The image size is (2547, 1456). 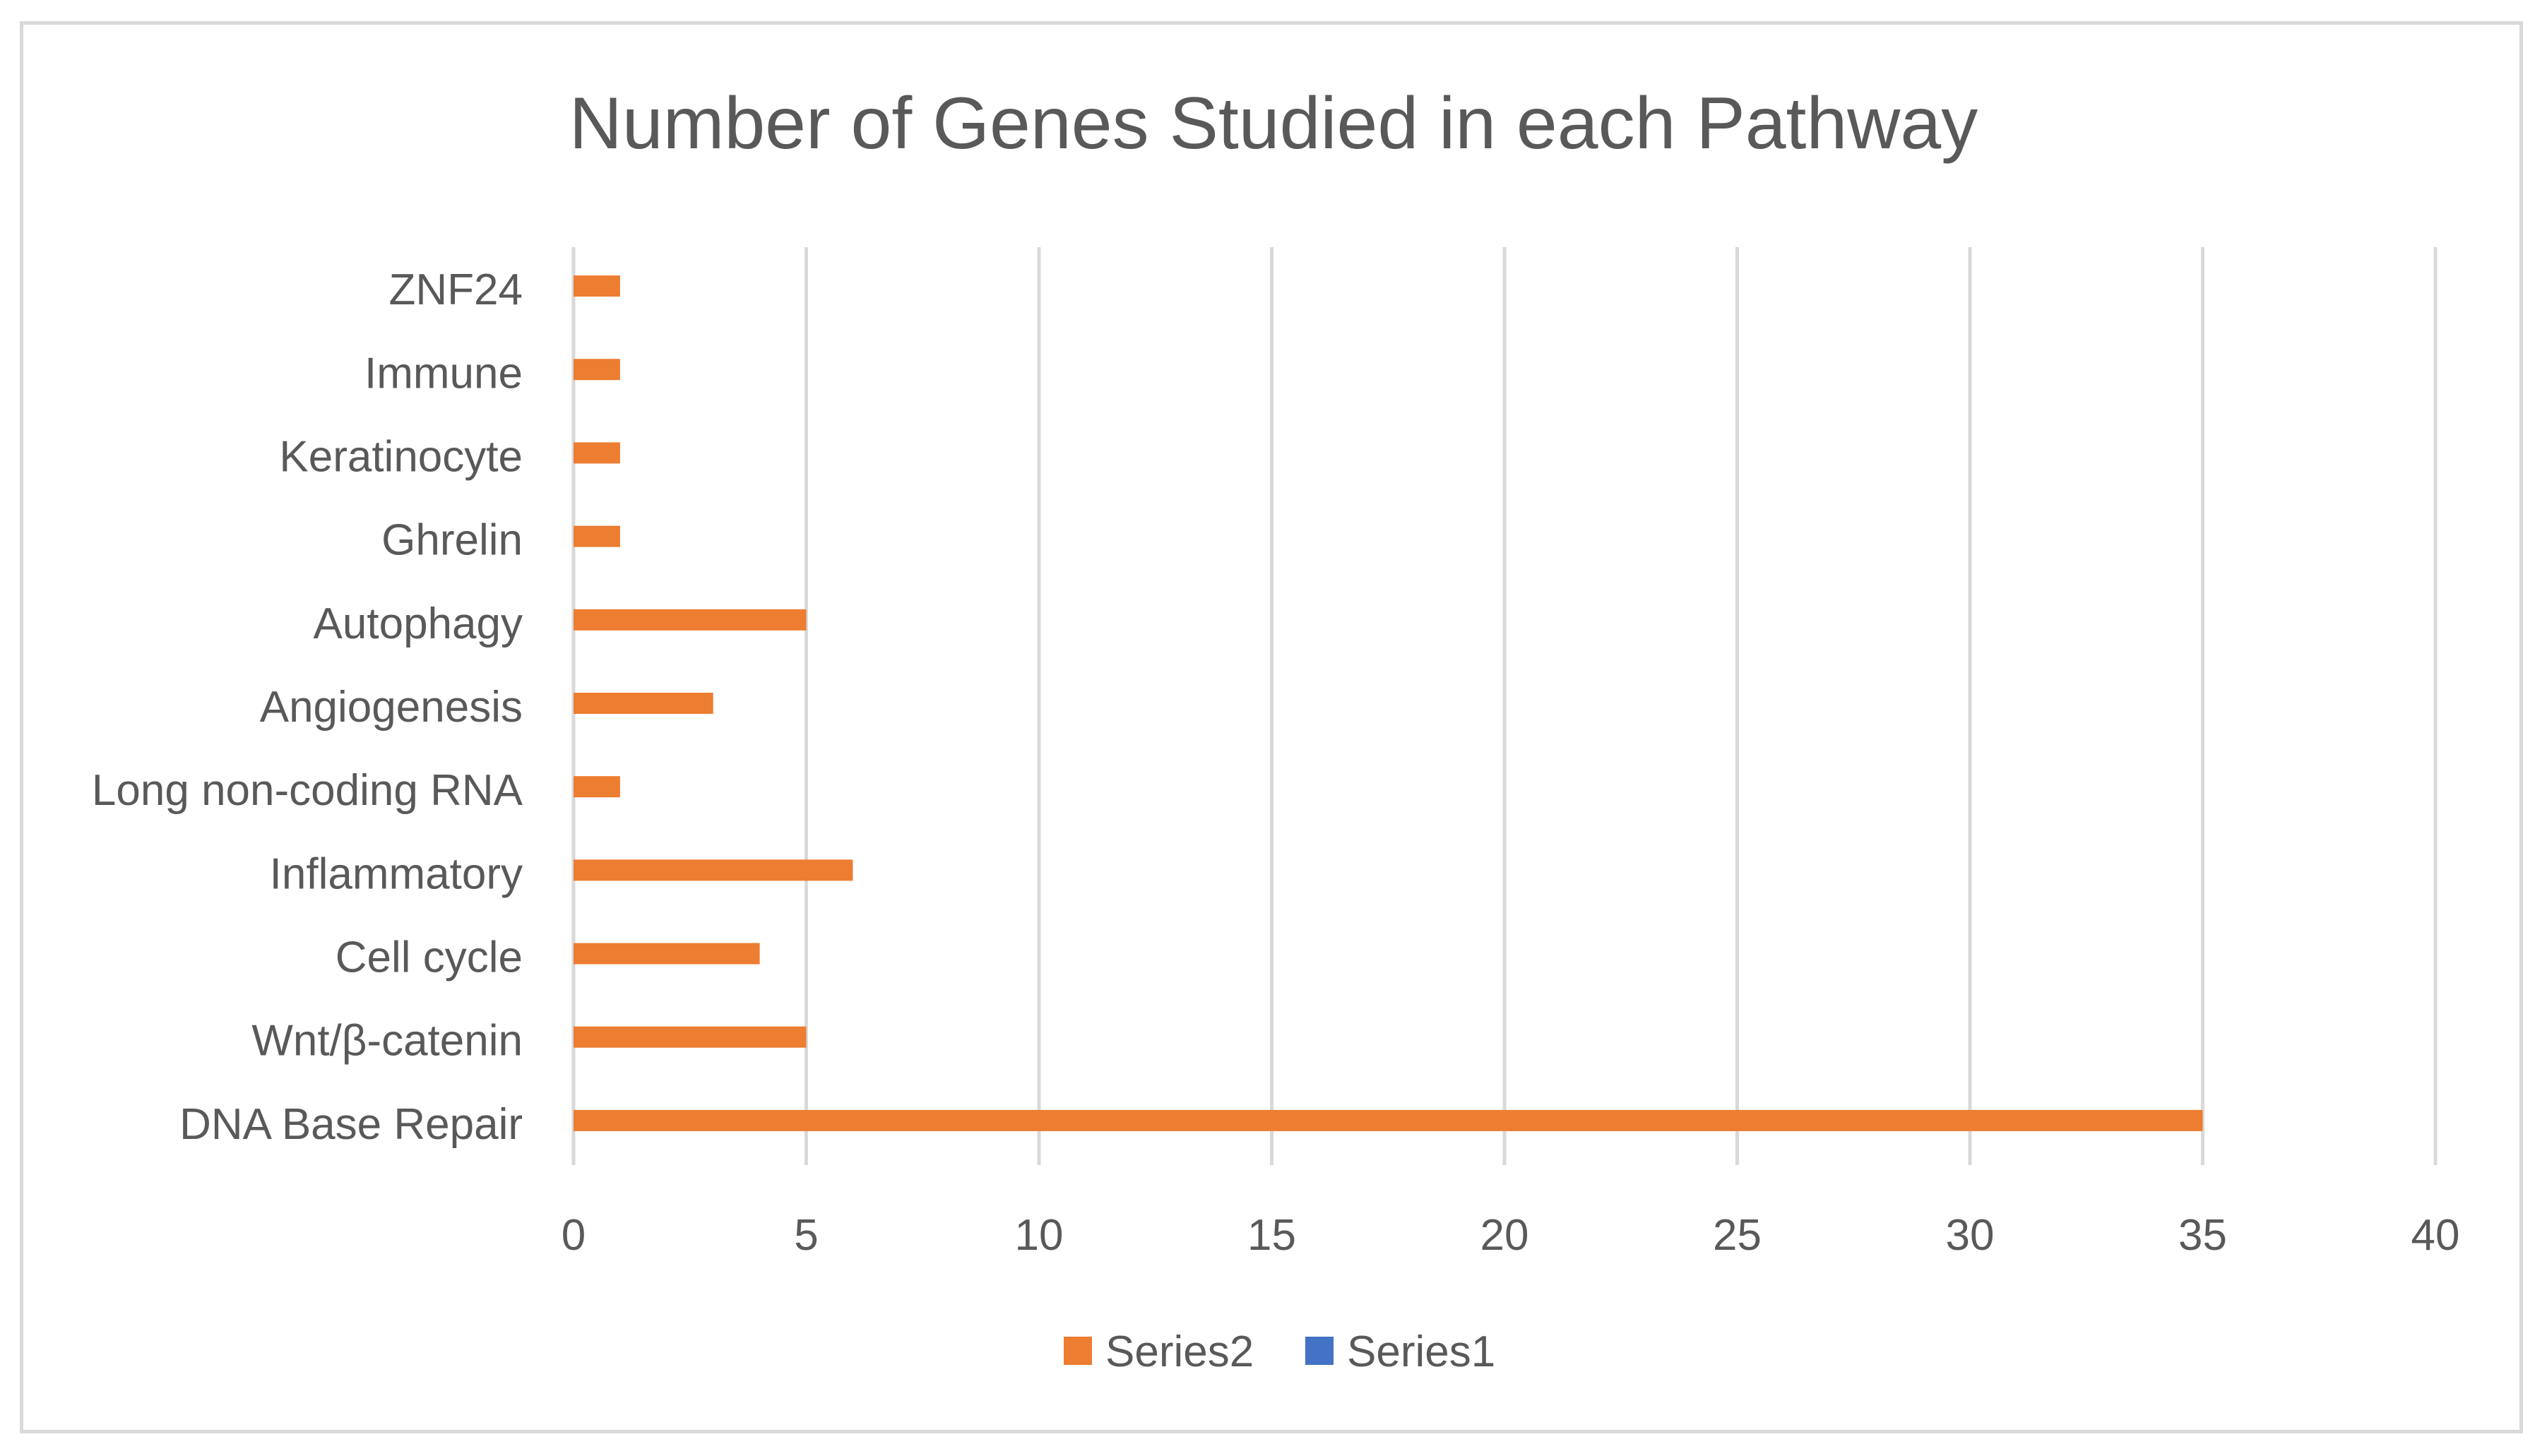 I want to click on category-label: Angiogenesis, so click(x=392, y=707).